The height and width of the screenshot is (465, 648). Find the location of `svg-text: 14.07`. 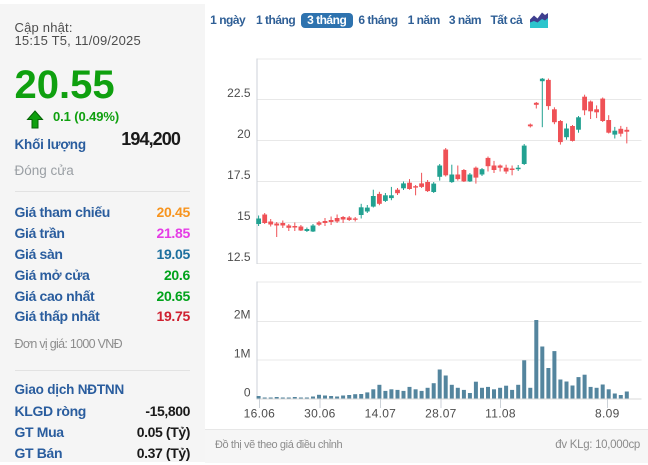

svg-text: 14.07 is located at coordinates (381, 414).